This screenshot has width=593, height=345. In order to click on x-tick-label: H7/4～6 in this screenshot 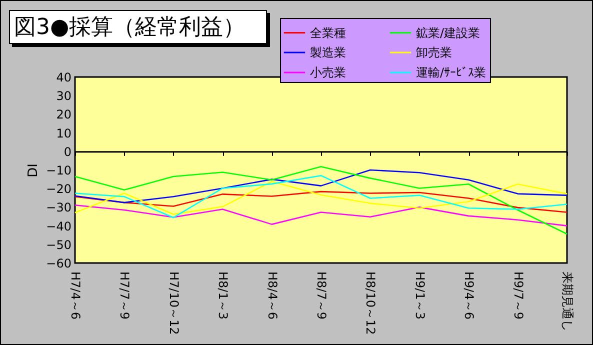, I will do `click(75, 296)`.